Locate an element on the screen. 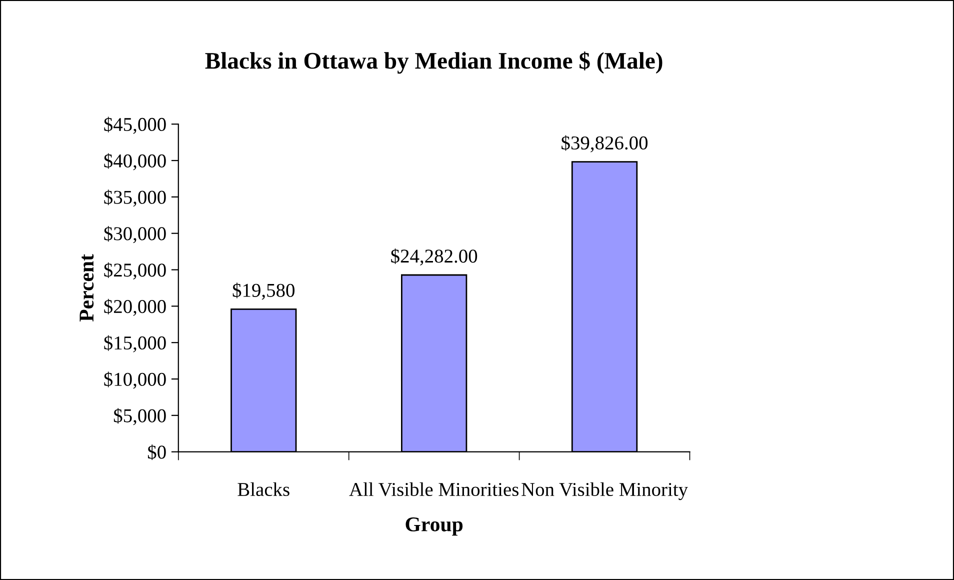 This screenshot has height=580, width=954. y-tick-label: $35,000 is located at coordinates (135, 198).